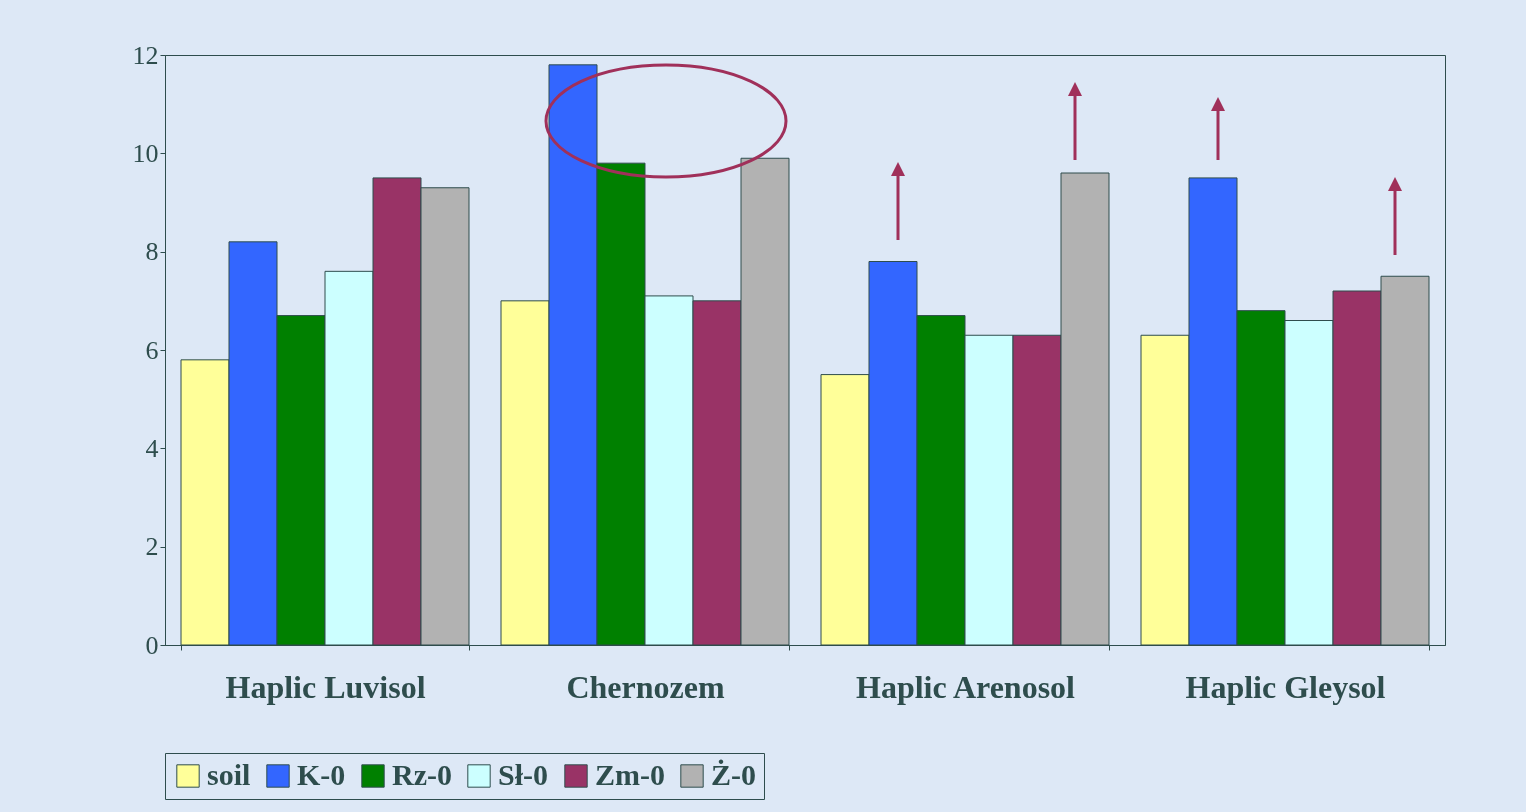 The height and width of the screenshot is (812, 1526). I want to click on x-tick-label: Haplic Luvisol, so click(325, 686).